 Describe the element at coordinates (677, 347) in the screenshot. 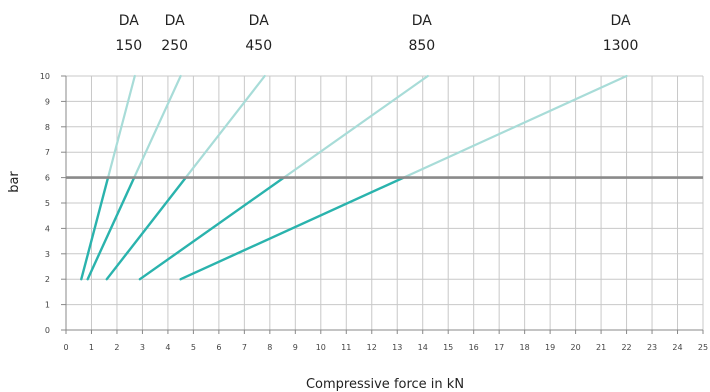

I see `x-tick-label: 24` at that location.